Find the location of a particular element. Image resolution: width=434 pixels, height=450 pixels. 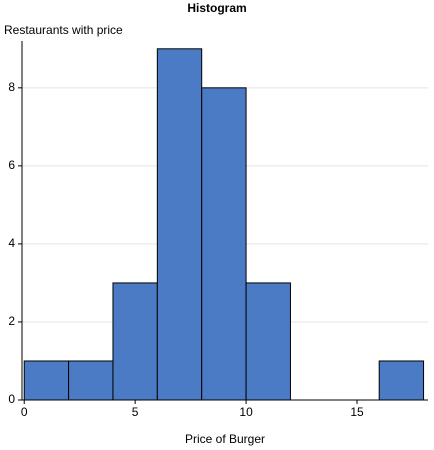

x-axis-label: Price of Burger is located at coordinates (225, 439).